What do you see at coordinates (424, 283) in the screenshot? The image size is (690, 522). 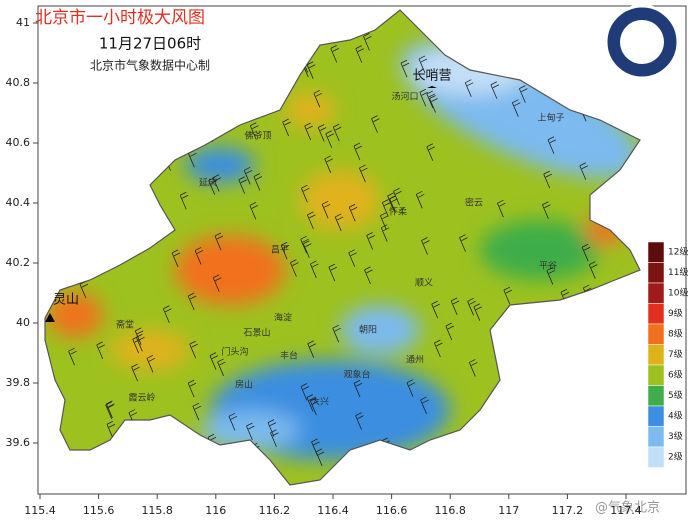 I see `place-label: 顺义` at bounding box center [424, 283].